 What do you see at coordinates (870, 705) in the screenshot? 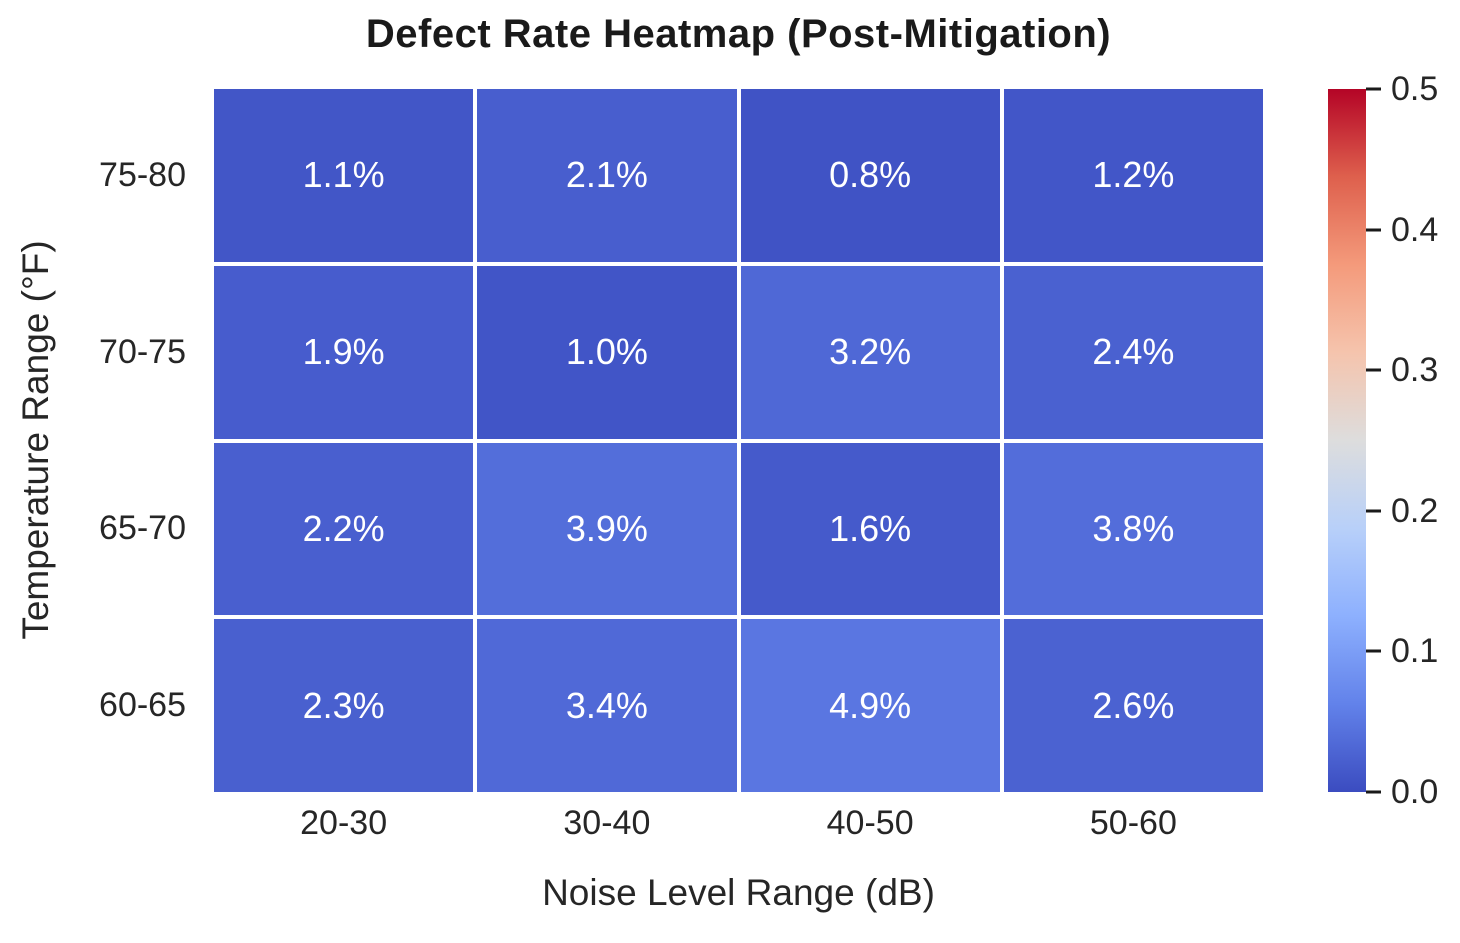
I see `heatmap-cell-60-65-40-50: 4.9%` at bounding box center [870, 705].